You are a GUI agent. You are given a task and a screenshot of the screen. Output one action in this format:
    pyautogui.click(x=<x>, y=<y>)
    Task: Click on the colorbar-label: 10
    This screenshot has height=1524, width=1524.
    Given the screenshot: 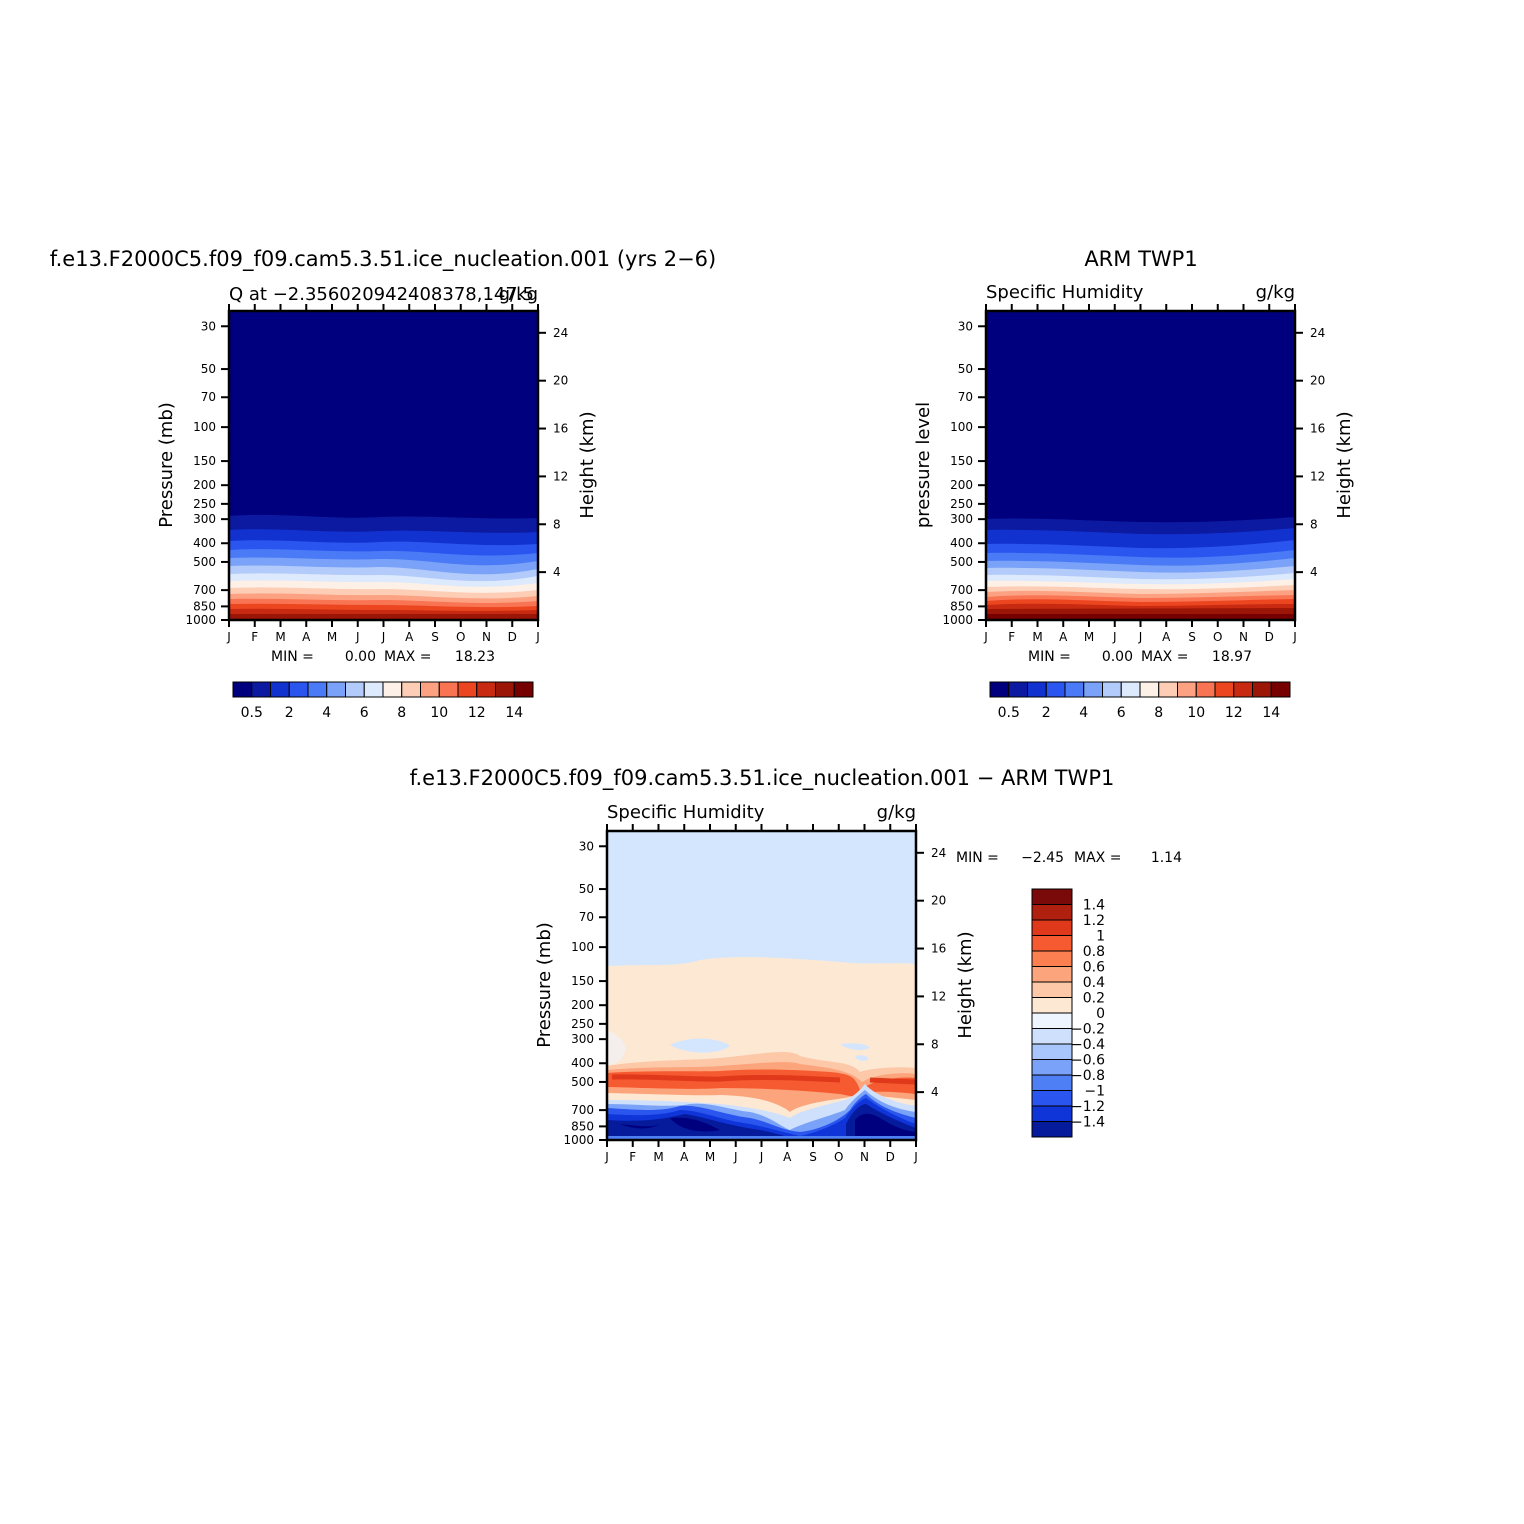 What is the action you would take?
    pyautogui.click(x=1196, y=713)
    